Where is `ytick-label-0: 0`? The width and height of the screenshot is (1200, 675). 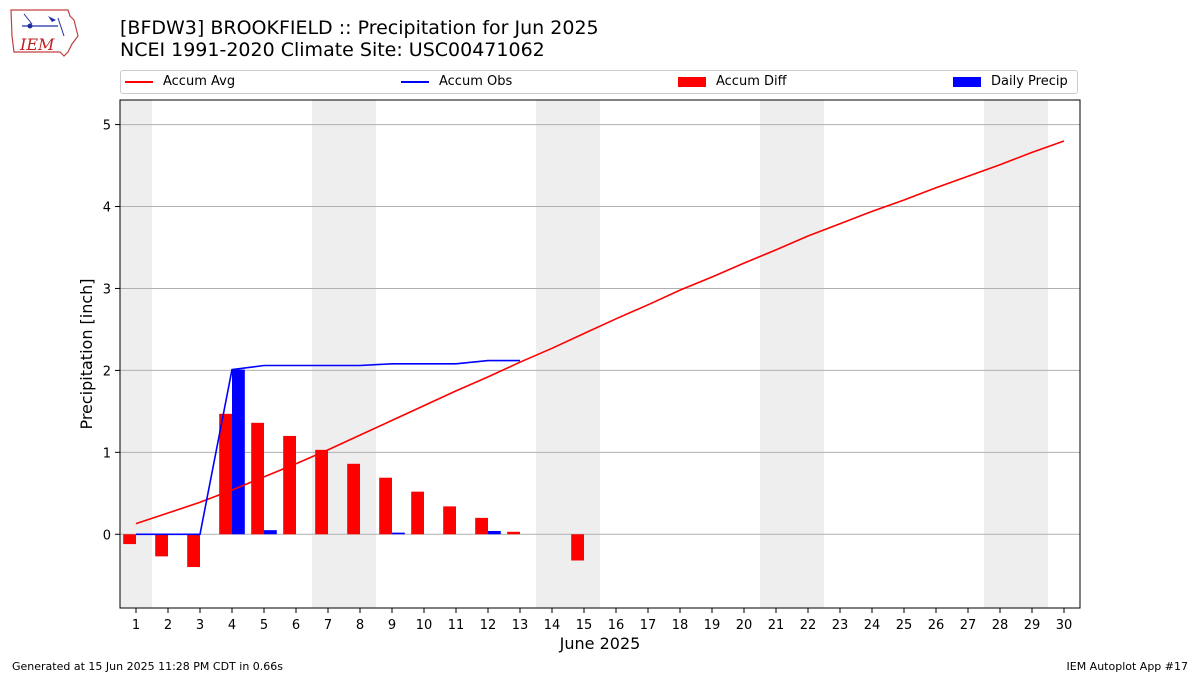
ytick-label-0: 0 is located at coordinates (107, 535).